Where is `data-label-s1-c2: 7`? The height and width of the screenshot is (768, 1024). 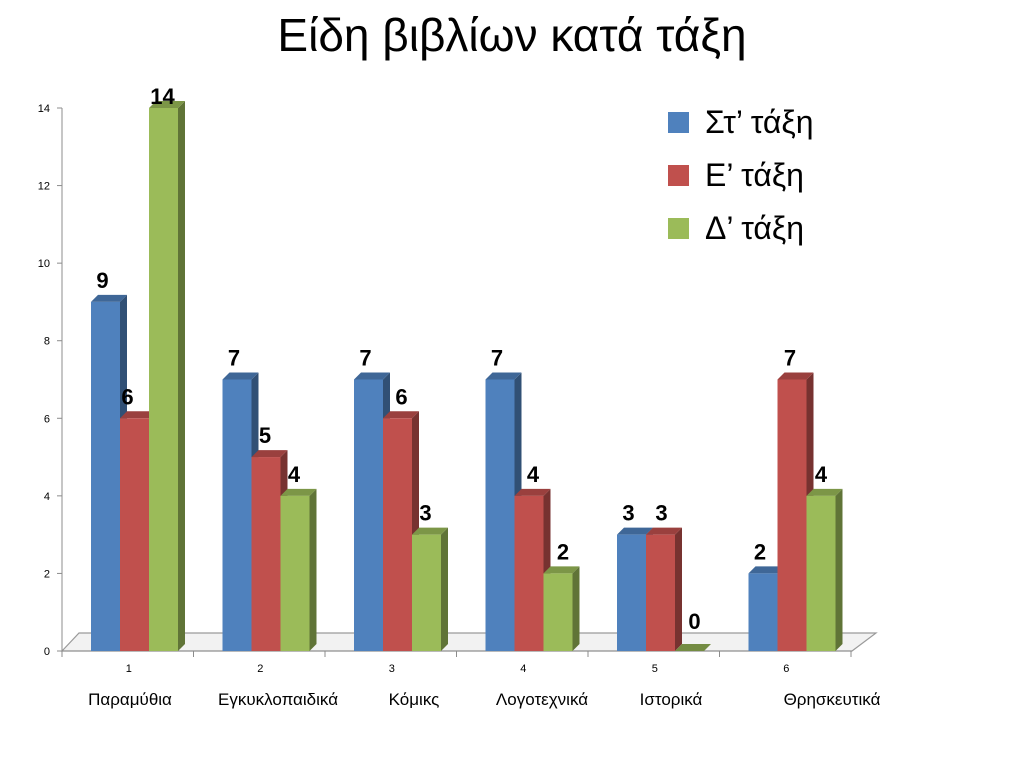
data-label-s1-c2: 7 is located at coordinates (234, 358).